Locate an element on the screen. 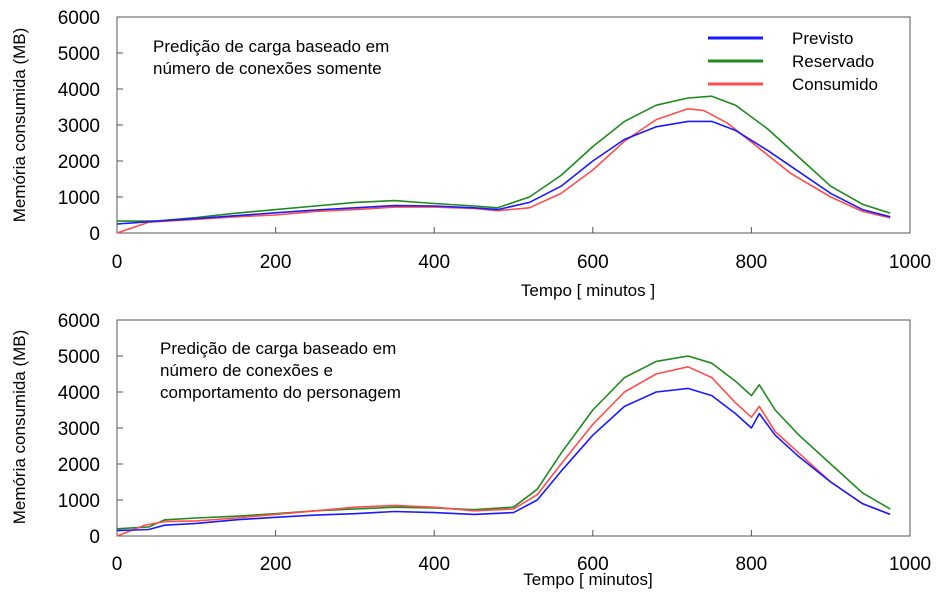  series-line-previsto is located at coordinates (503, 172).